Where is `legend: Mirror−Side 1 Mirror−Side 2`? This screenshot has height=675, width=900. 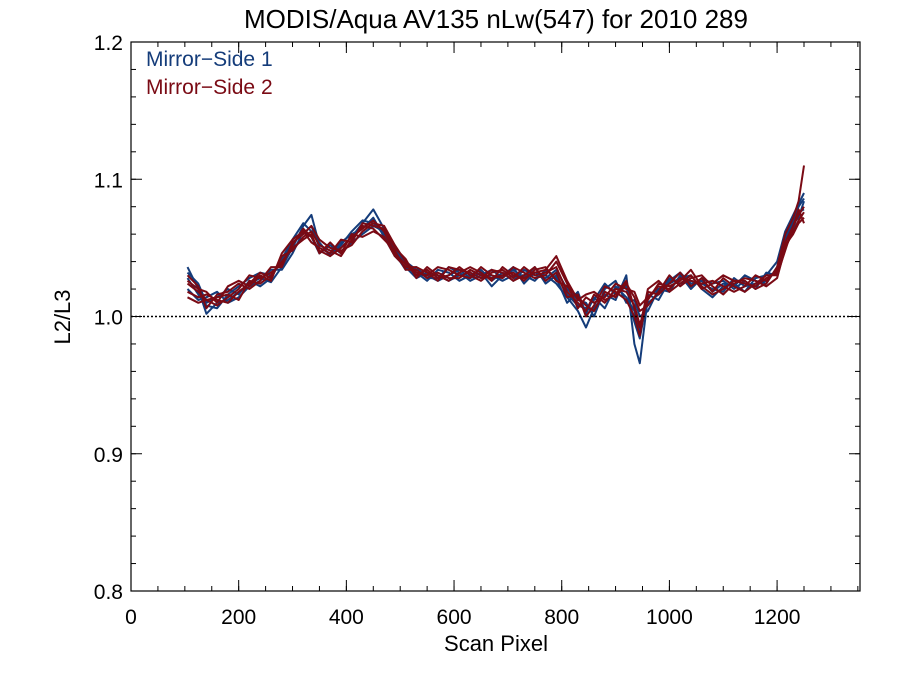
legend: Mirror−Side 1 Mirror−Side 2 is located at coordinates (209, 73).